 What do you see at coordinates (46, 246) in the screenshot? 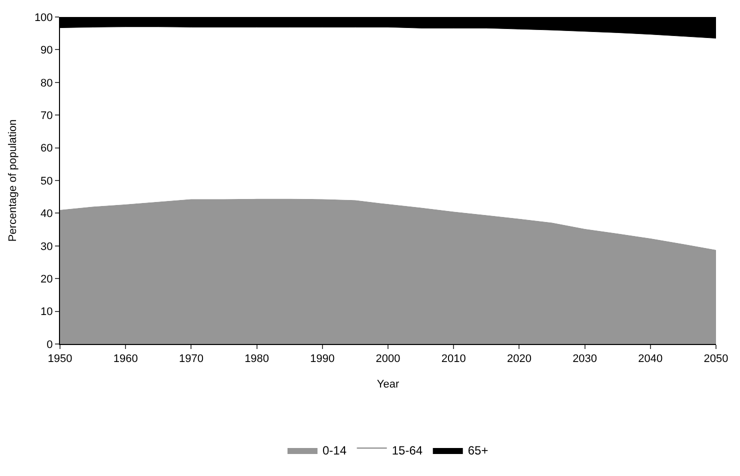
I see `y-tick-label: 30` at bounding box center [46, 246].